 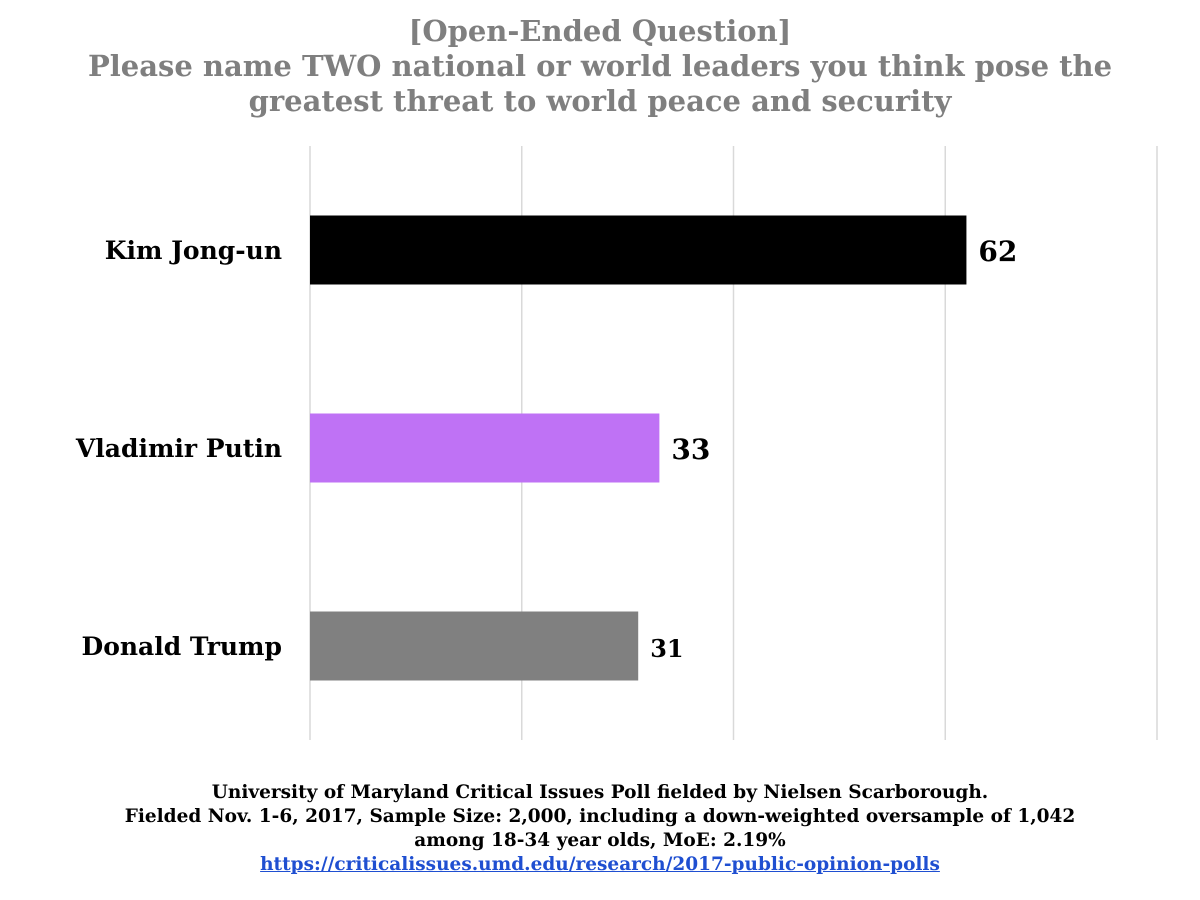 What do you see at coordinates (193, 250) in the screenshot?
I see `category-label: Kim Jong-un` at bounding box center [193, 250].